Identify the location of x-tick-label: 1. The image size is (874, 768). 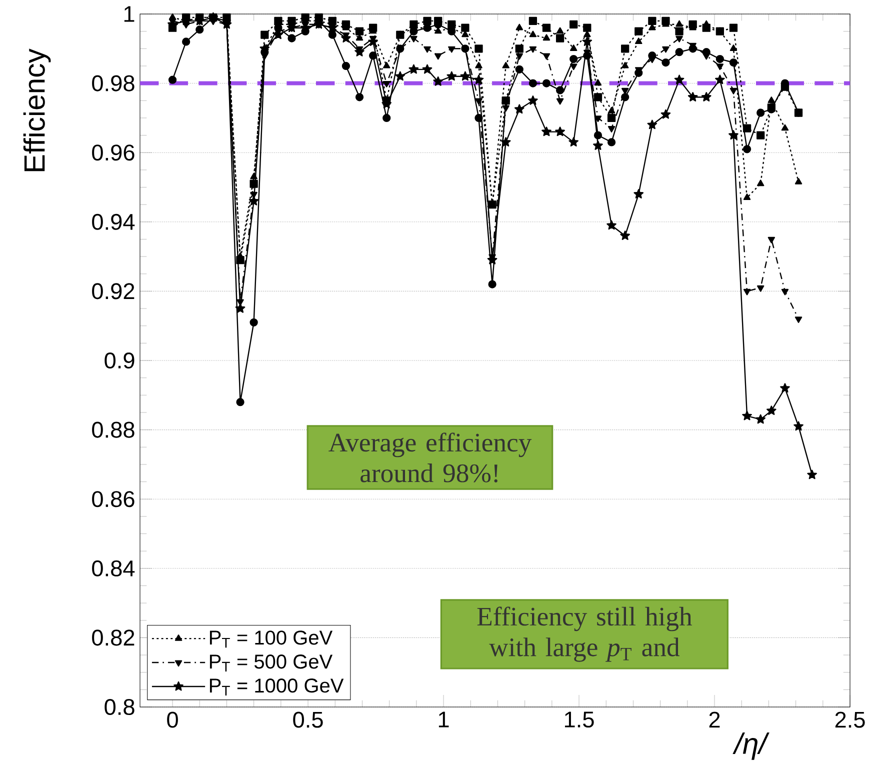
(443, 720).